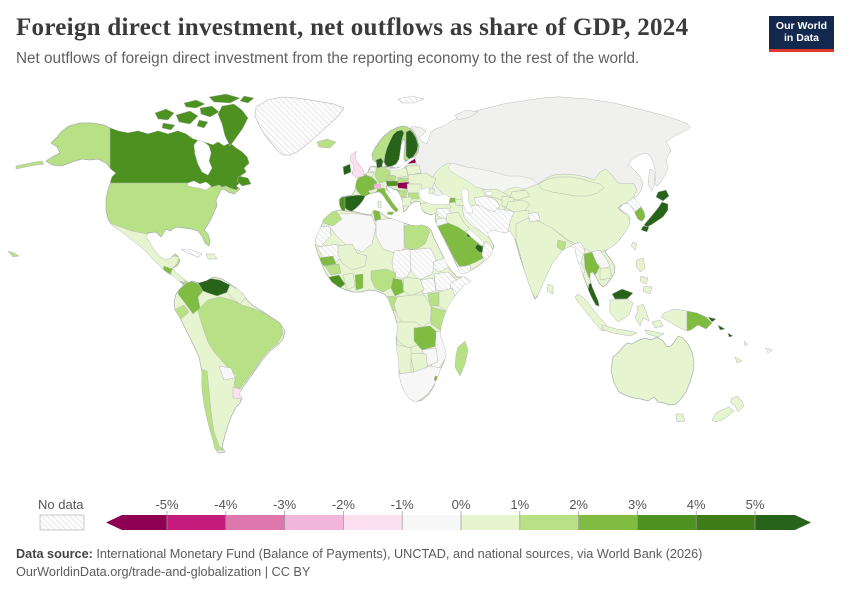 The image size is (850, 600). What do you see at coordinates (519, 504) in the screenshot?
I see `svg-text: 1%` at bounding box center [519, 504].